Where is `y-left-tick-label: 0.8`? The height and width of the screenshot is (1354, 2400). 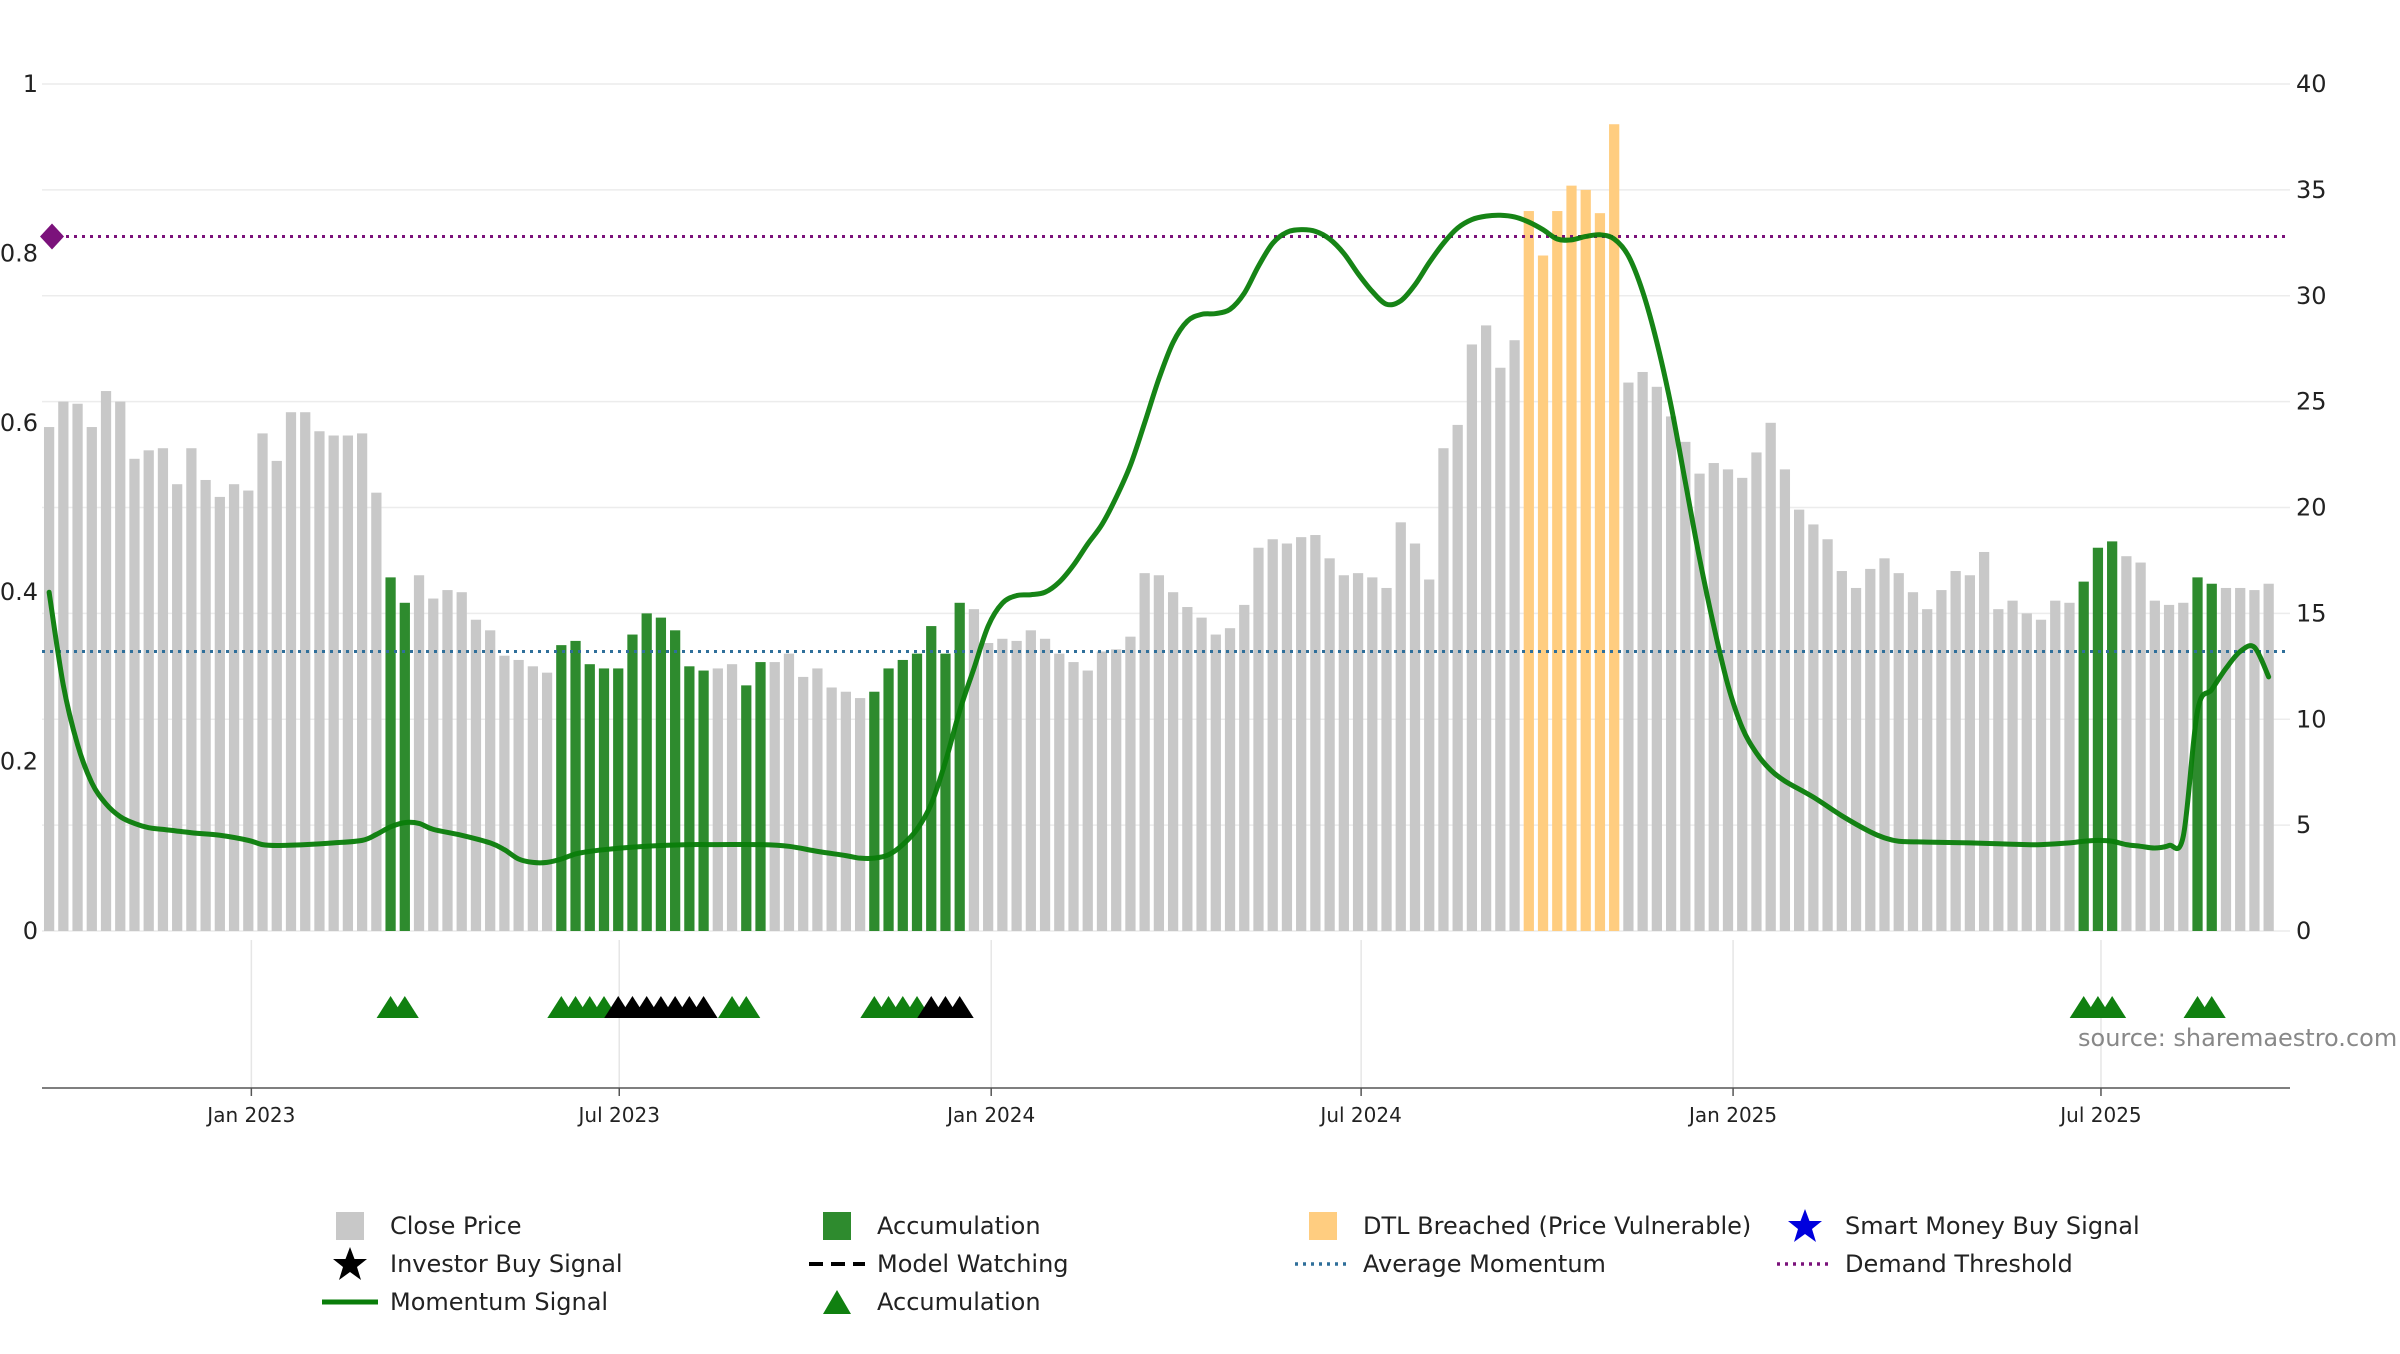
y-left-tick-label: 0.8 is located at coordinates (19, 253).